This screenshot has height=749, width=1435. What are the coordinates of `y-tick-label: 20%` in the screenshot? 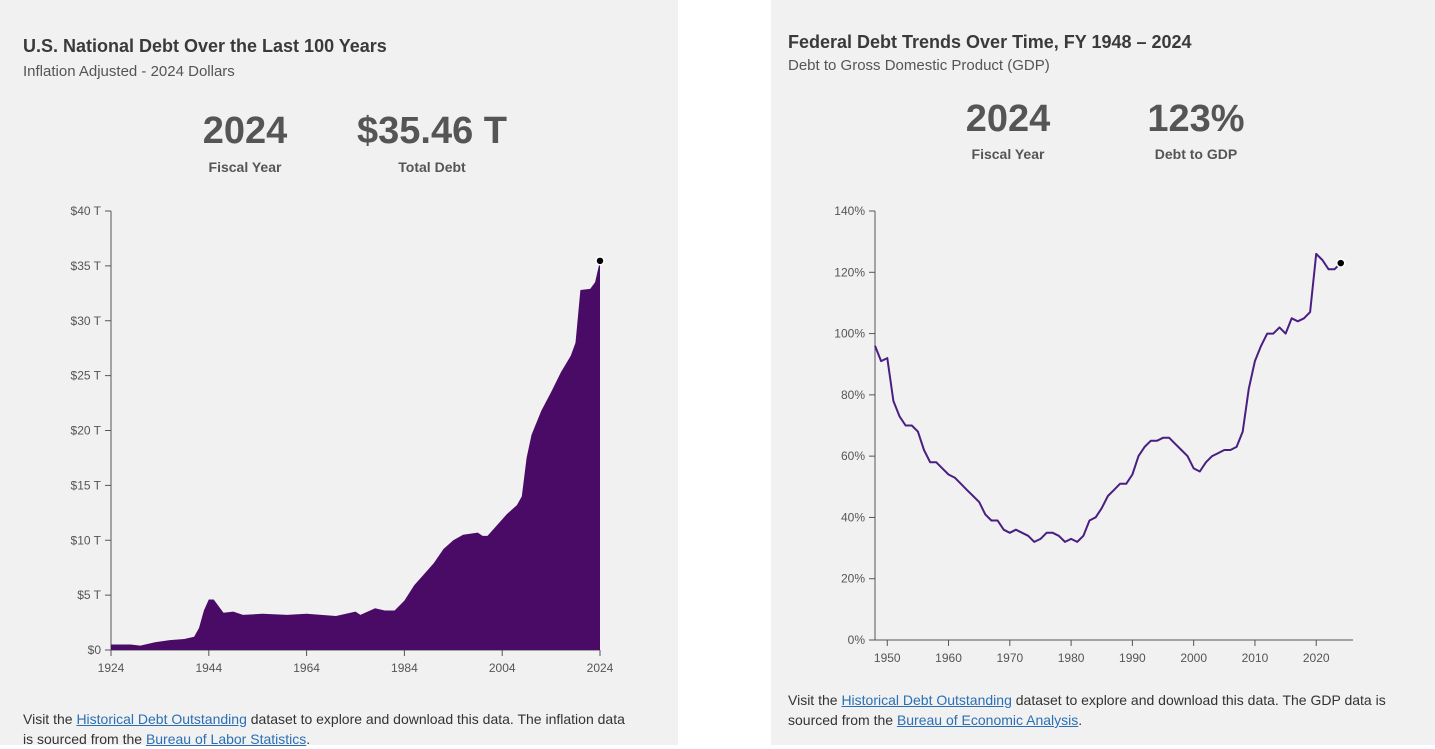 It's located at (853, 579).